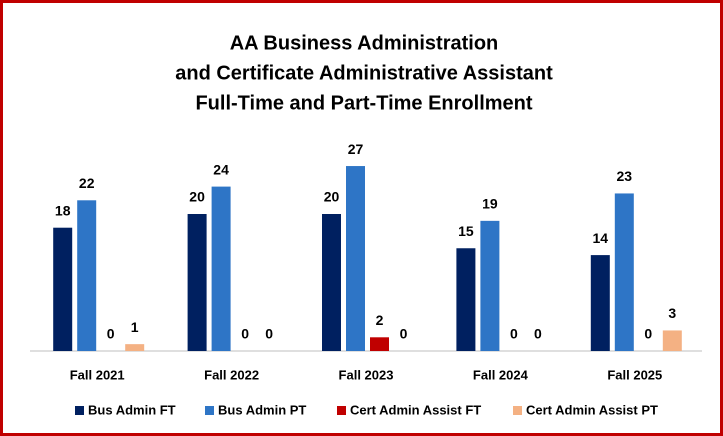  Describe the element at coordinates (366, 374) in the screenshot. I see `x-tick-label: Fall 2023` at that location.